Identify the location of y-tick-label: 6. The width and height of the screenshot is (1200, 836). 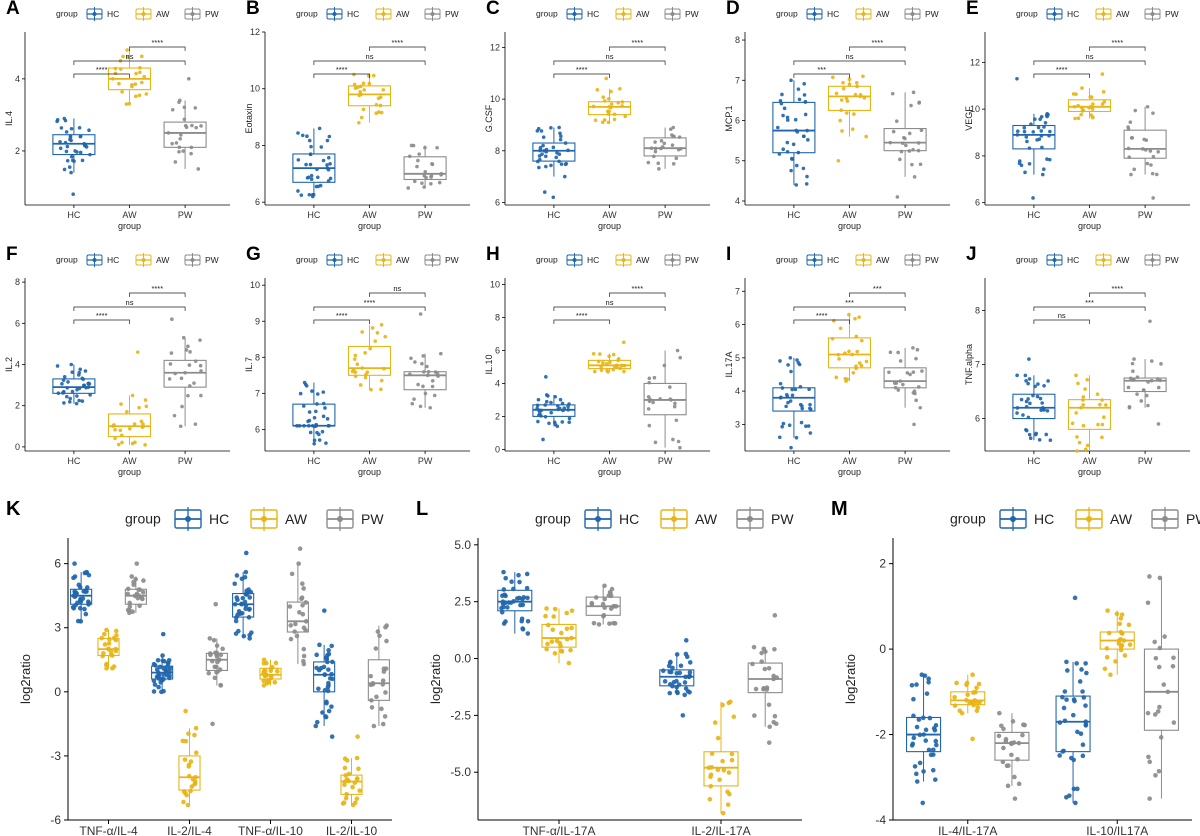
(57, 564).